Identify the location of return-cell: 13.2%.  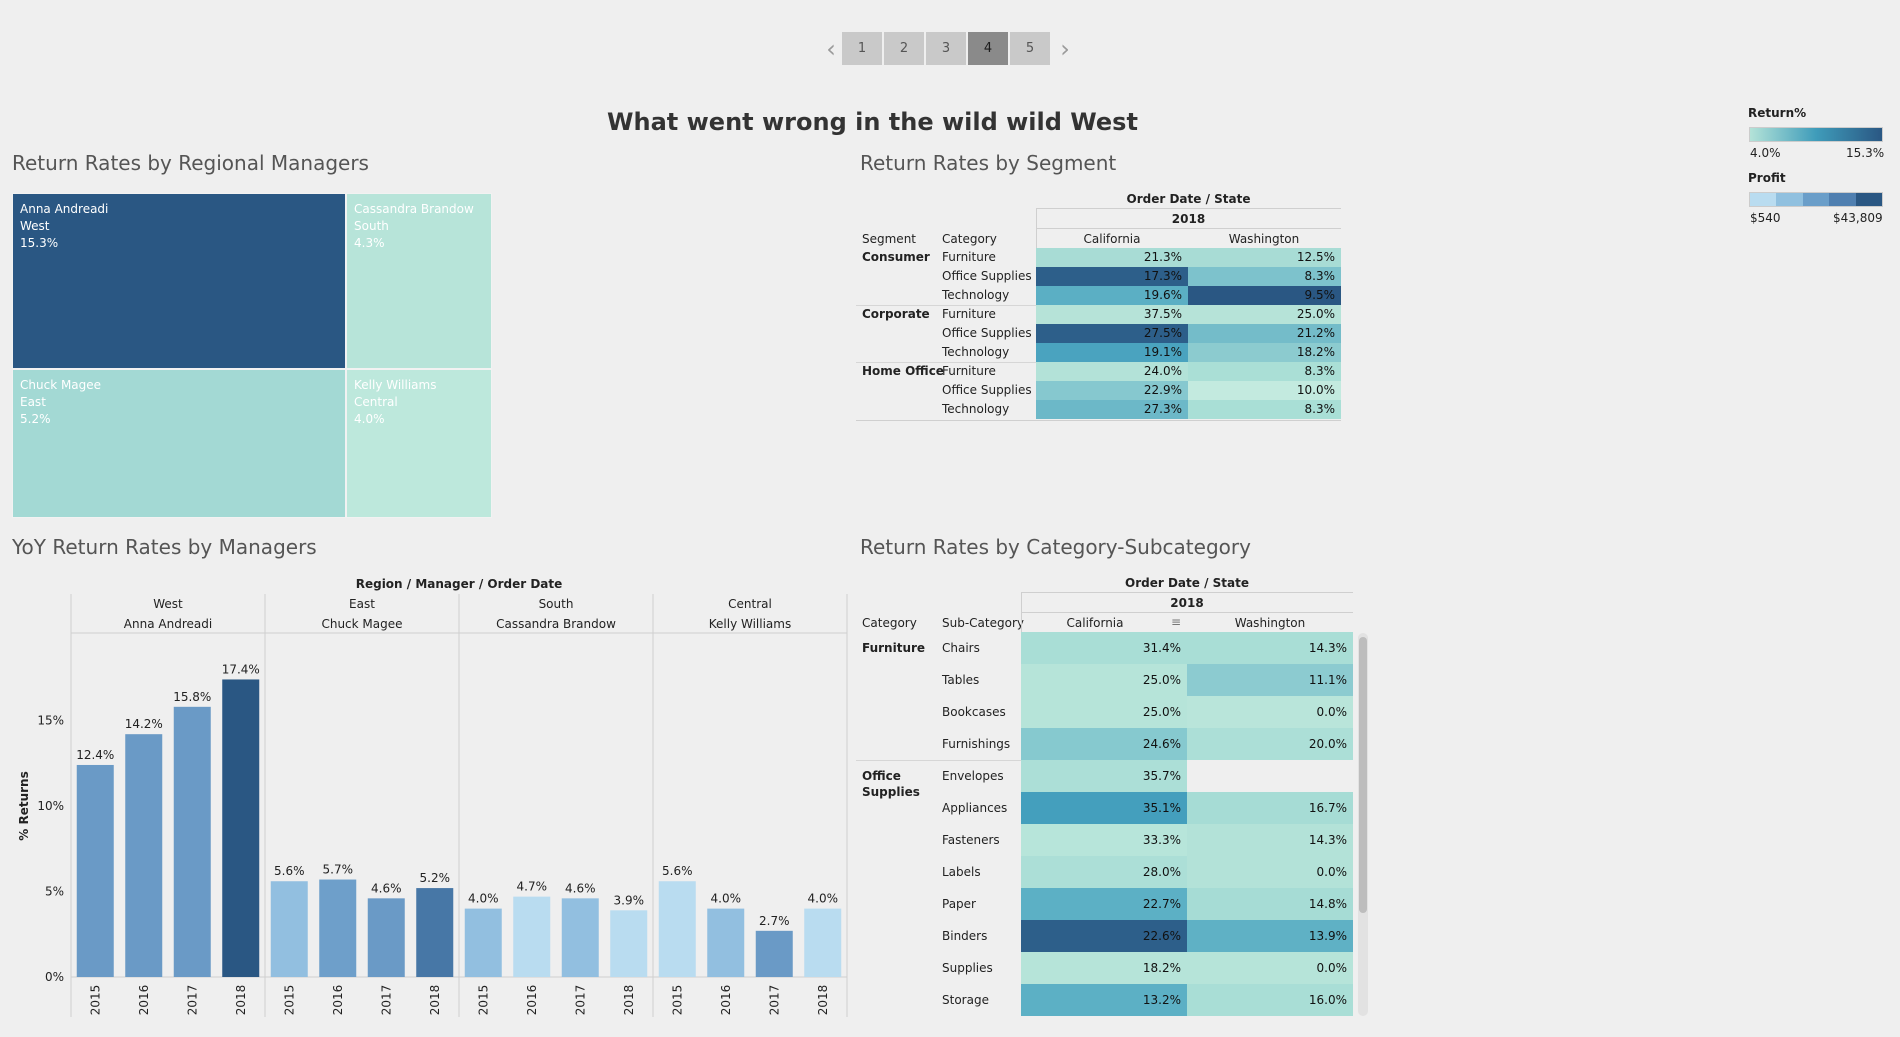
(1104, 1000).